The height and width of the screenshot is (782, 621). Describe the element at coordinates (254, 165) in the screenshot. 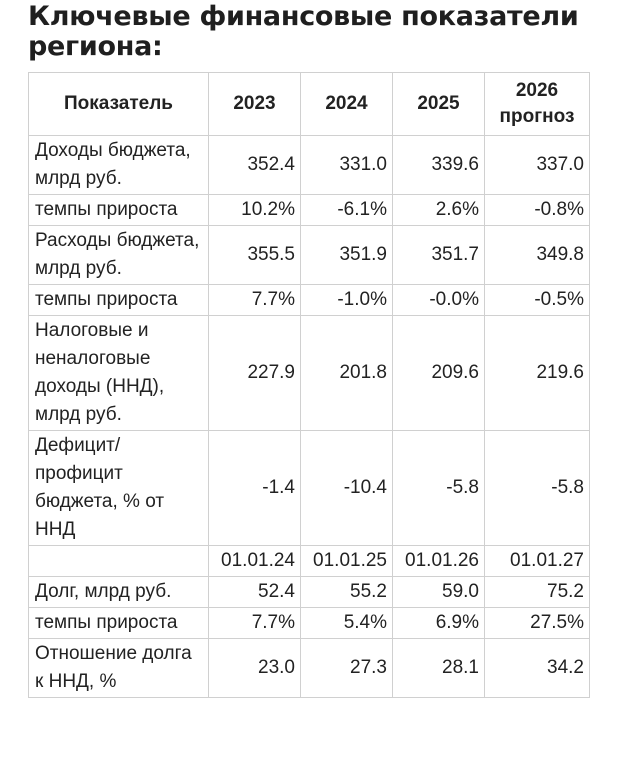

I see `table-cell: 352.4` at that location.